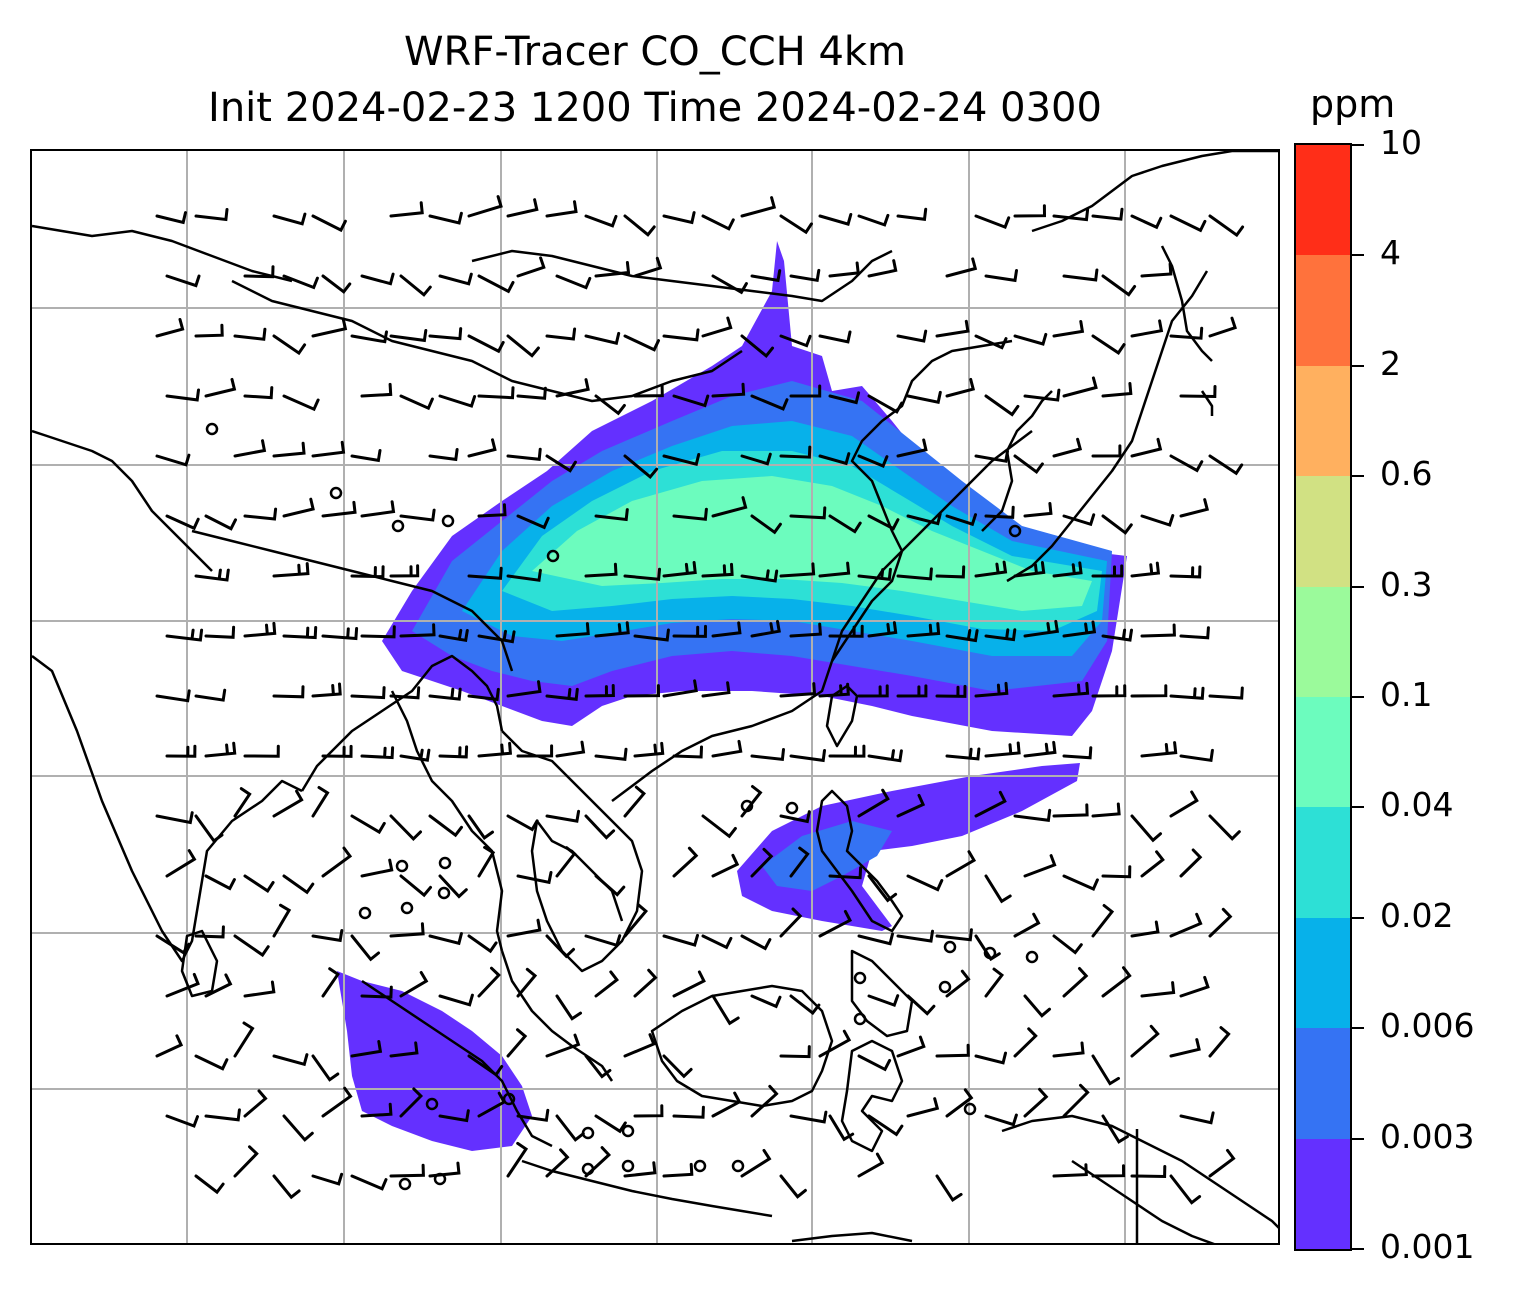 The width and height of the screenshot is (1528, 1306). I want to click on border-china-inner, so click(487, 341).